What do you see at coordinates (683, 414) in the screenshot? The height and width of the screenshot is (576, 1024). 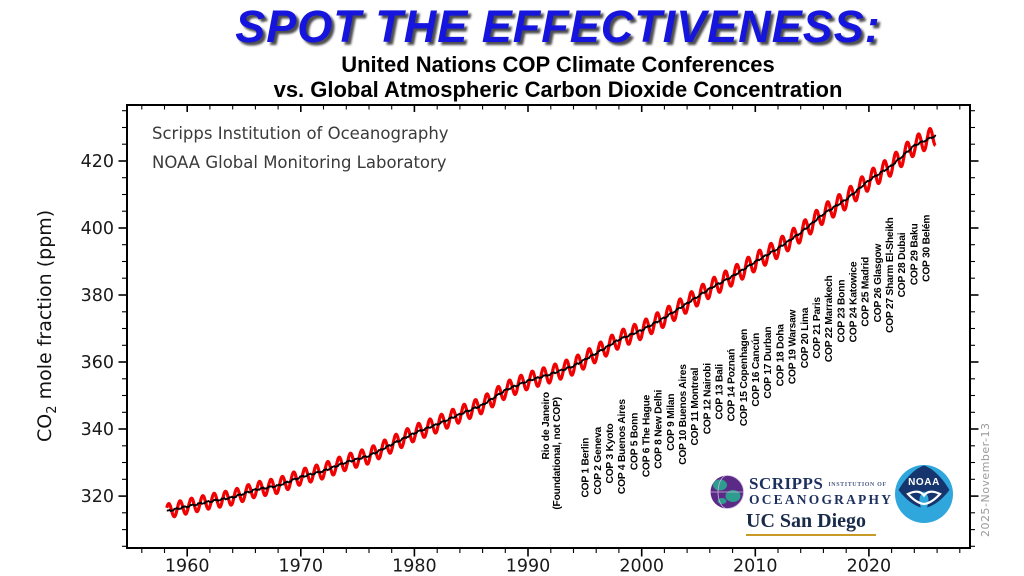 I see `cop-label: COP 10 Buenos Aires` at bounding box center [683, 414].